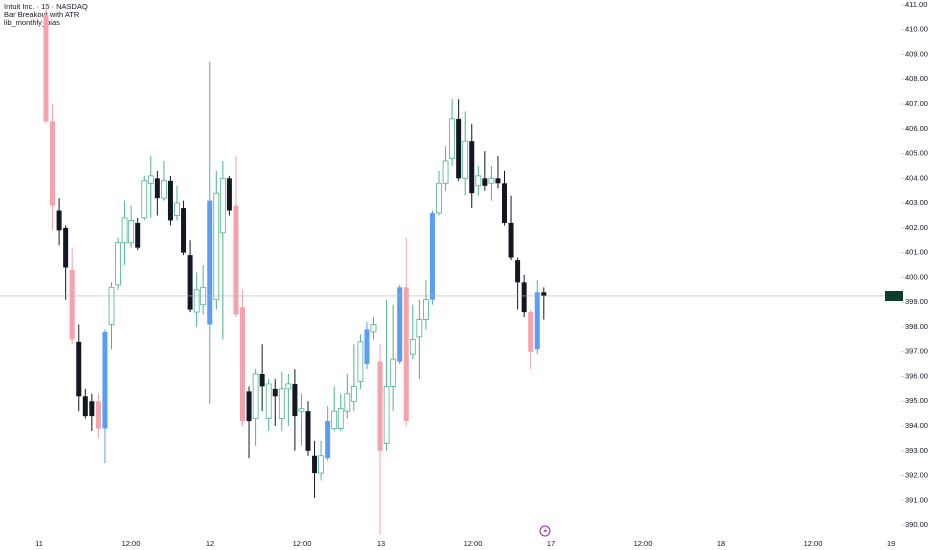 The height and width of the screenshot is (550, 932). Describe the element at coordinates (916, 301) in the screenshot. I see `y-tick-label: 399.00` at that location.